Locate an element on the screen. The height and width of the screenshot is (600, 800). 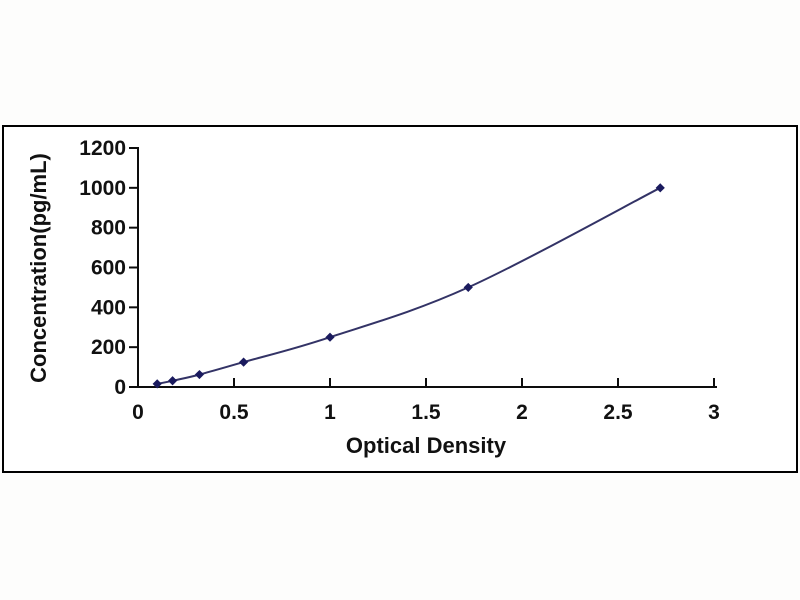
x-tick-label: 1.5 is located at coordinates (426, 412).